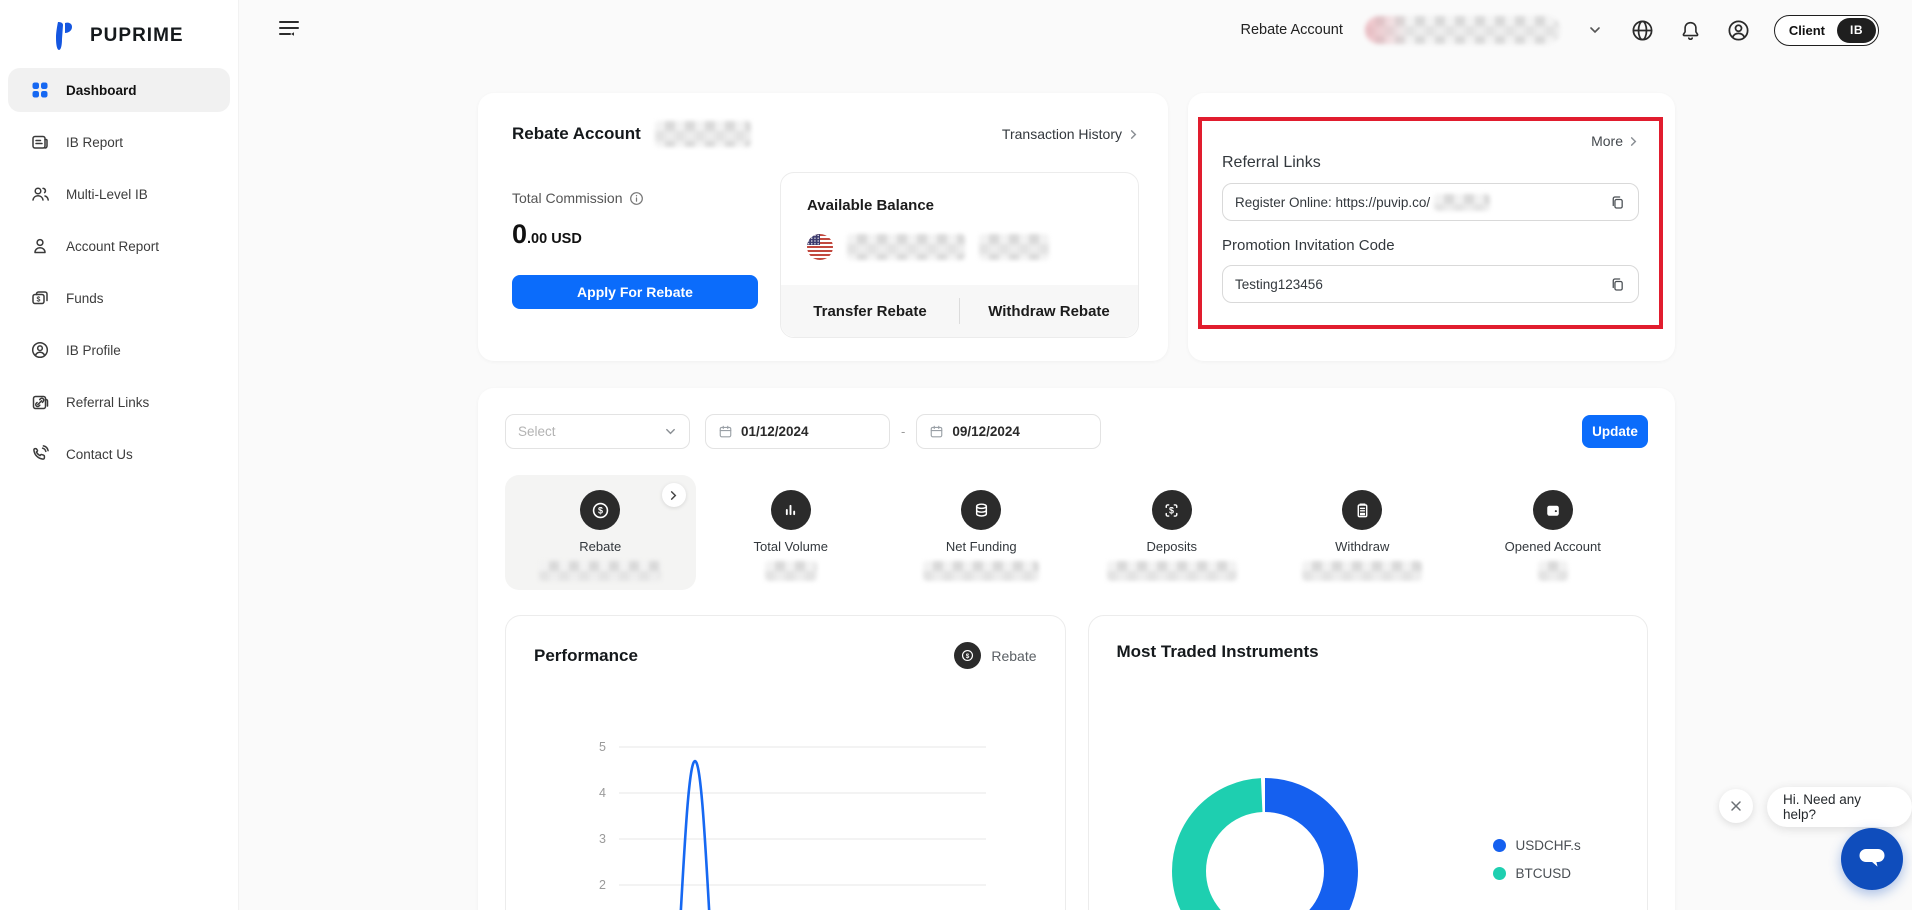  What do you see at coordinates (1806, 30) in the screenshot?
I see `client-toggle-label: Client` at bounding box center [1806, 30].